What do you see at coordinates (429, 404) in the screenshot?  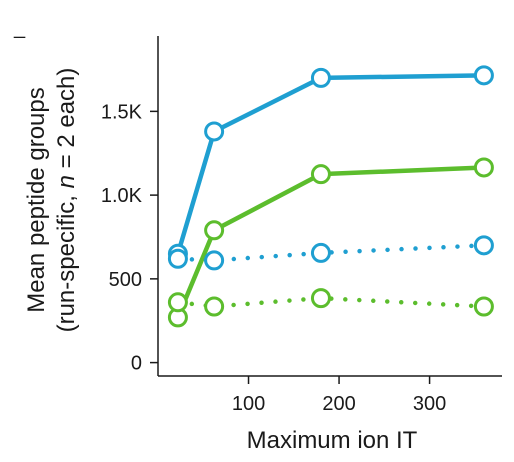 I see `x-tick-label: 300` at bounding box center [429, 404].